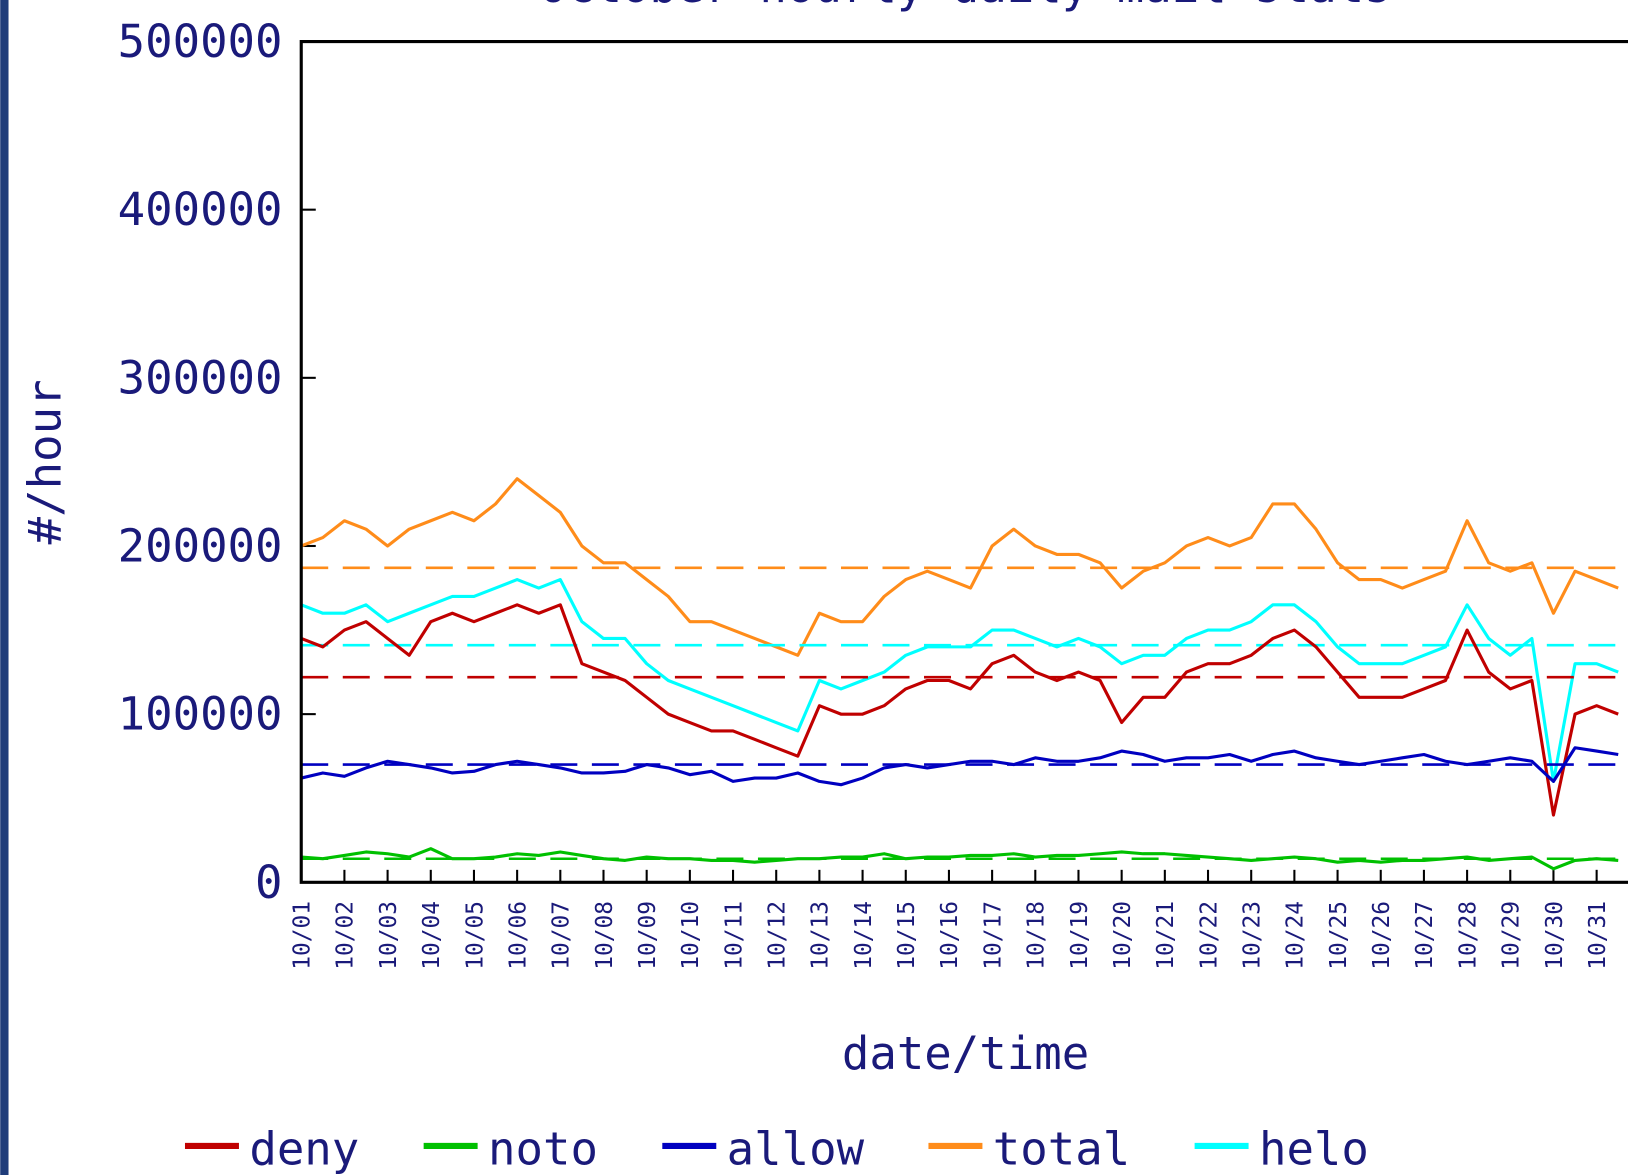 The image size is (1628, 1175). What do you see at coordinates (4, 587) in the screenshot?
I see `page-border` at bounding box center [4, 587].